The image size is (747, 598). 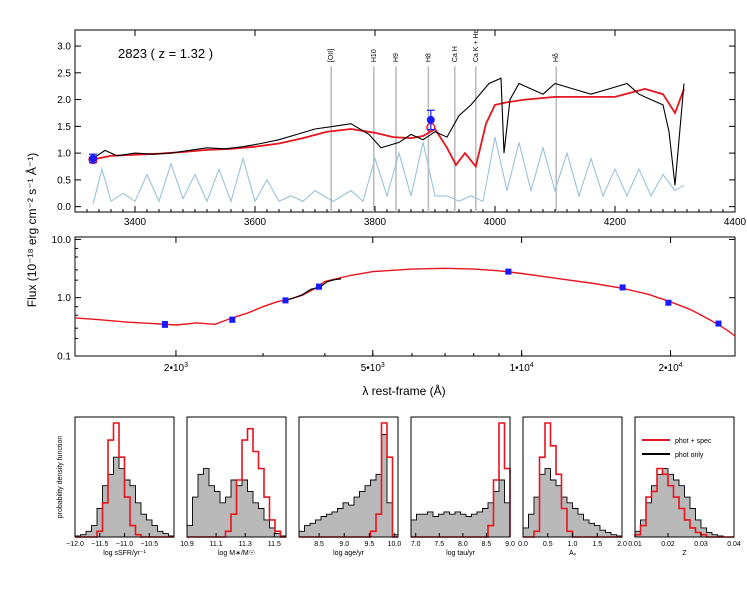 I want to click on hist-x-tick-label: 0.02, so click(x=668, y=544).